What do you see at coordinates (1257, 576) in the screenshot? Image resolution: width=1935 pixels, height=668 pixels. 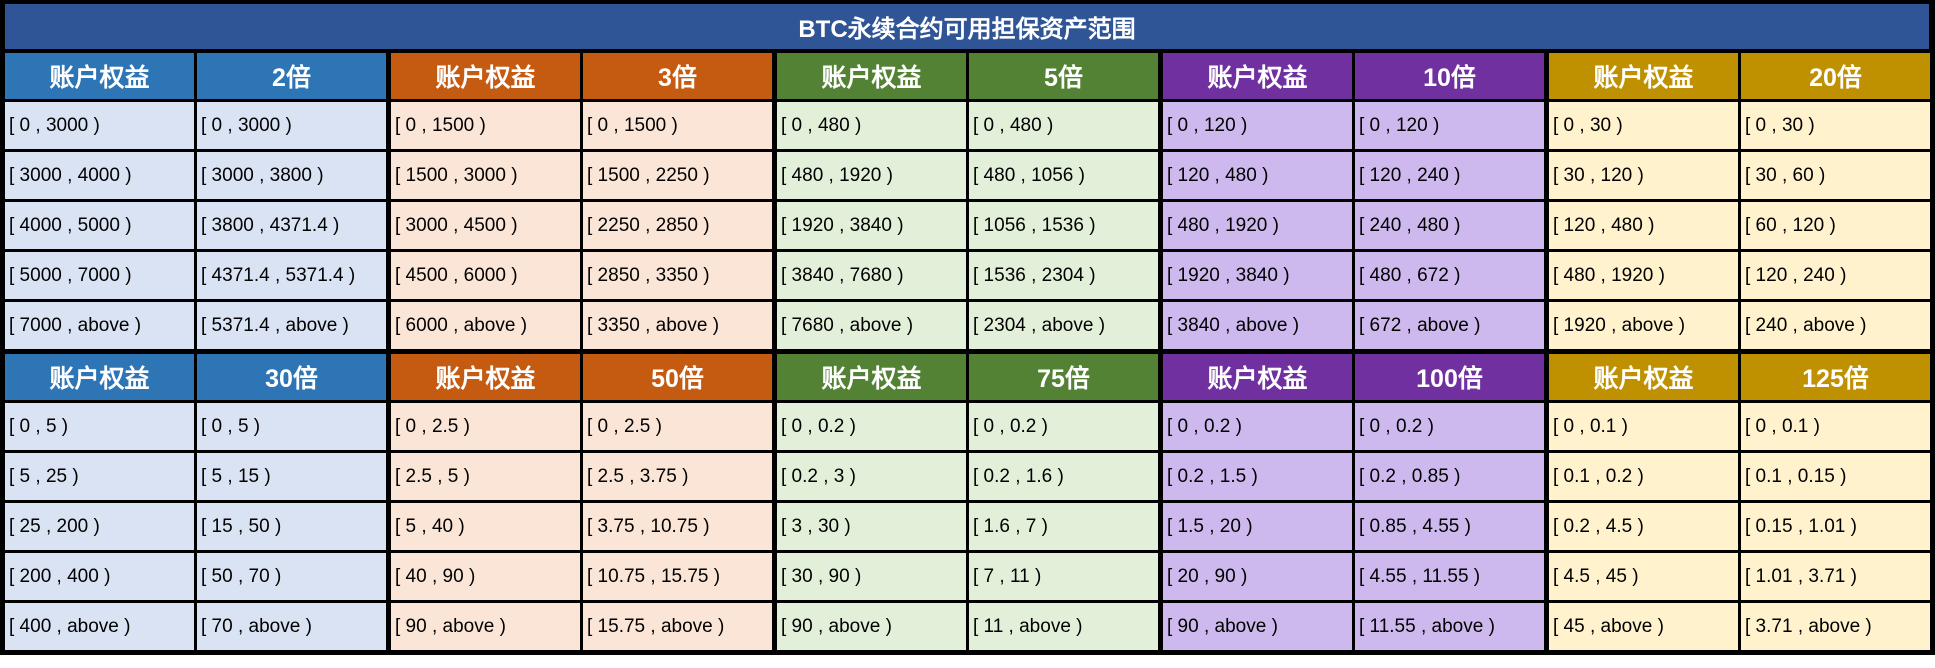 I see `equity-range-cell: [ 20 , 90 )` at bounding box center [1257, 576].